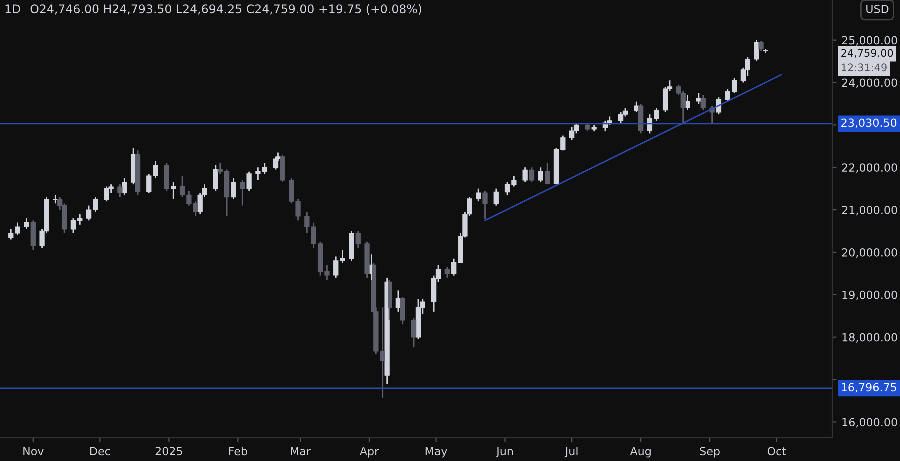  Describe the element at coordinates (869, 123) in the screenshot. I see `ref-line-label: 23,030.50` at that location.